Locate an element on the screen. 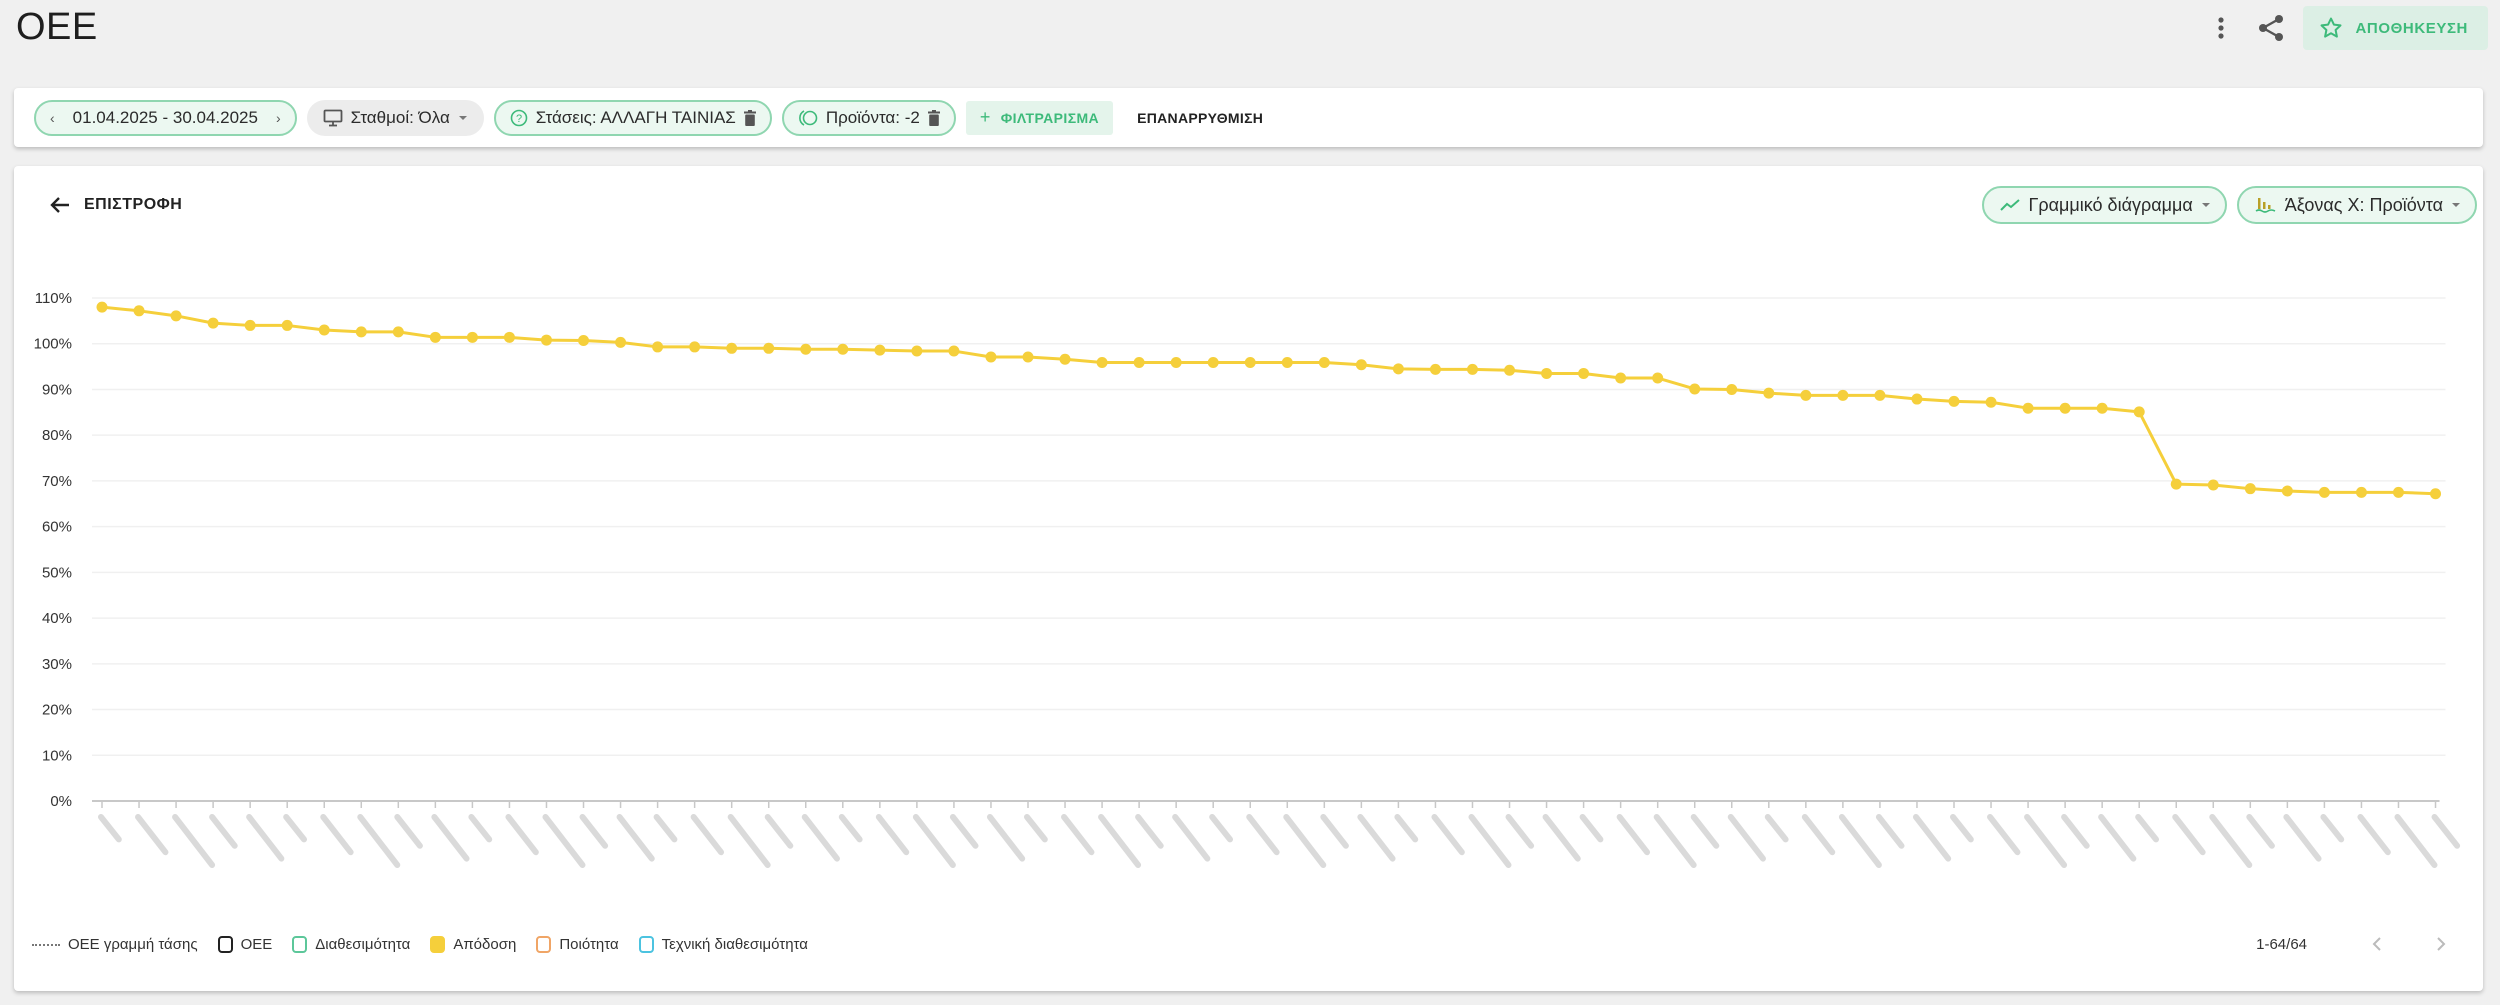 The height and width of the screenshot is (1005, 2500). date-range-chip: ‹ 01.04.2025 - 30.04.2025 › is located at coordinates (165, 117).